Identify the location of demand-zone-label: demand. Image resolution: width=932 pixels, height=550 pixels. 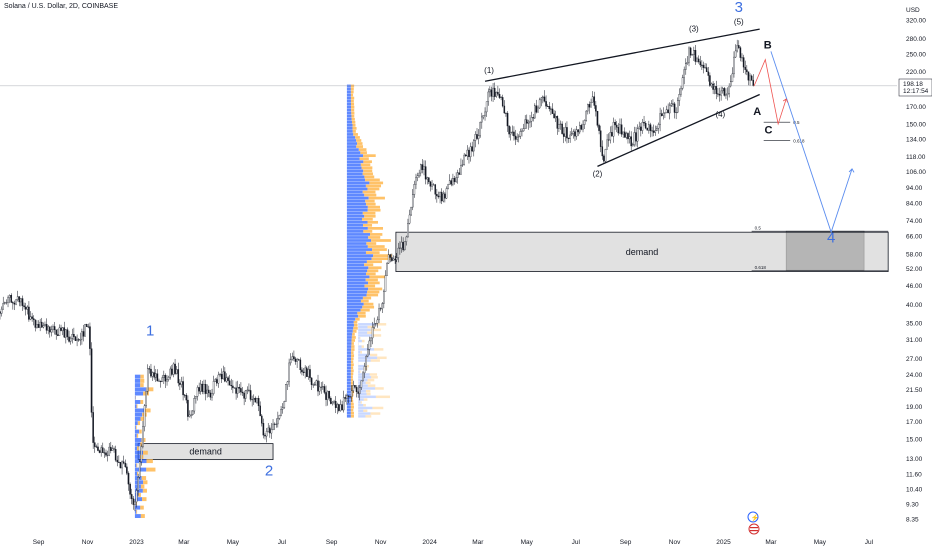
(205, 452).